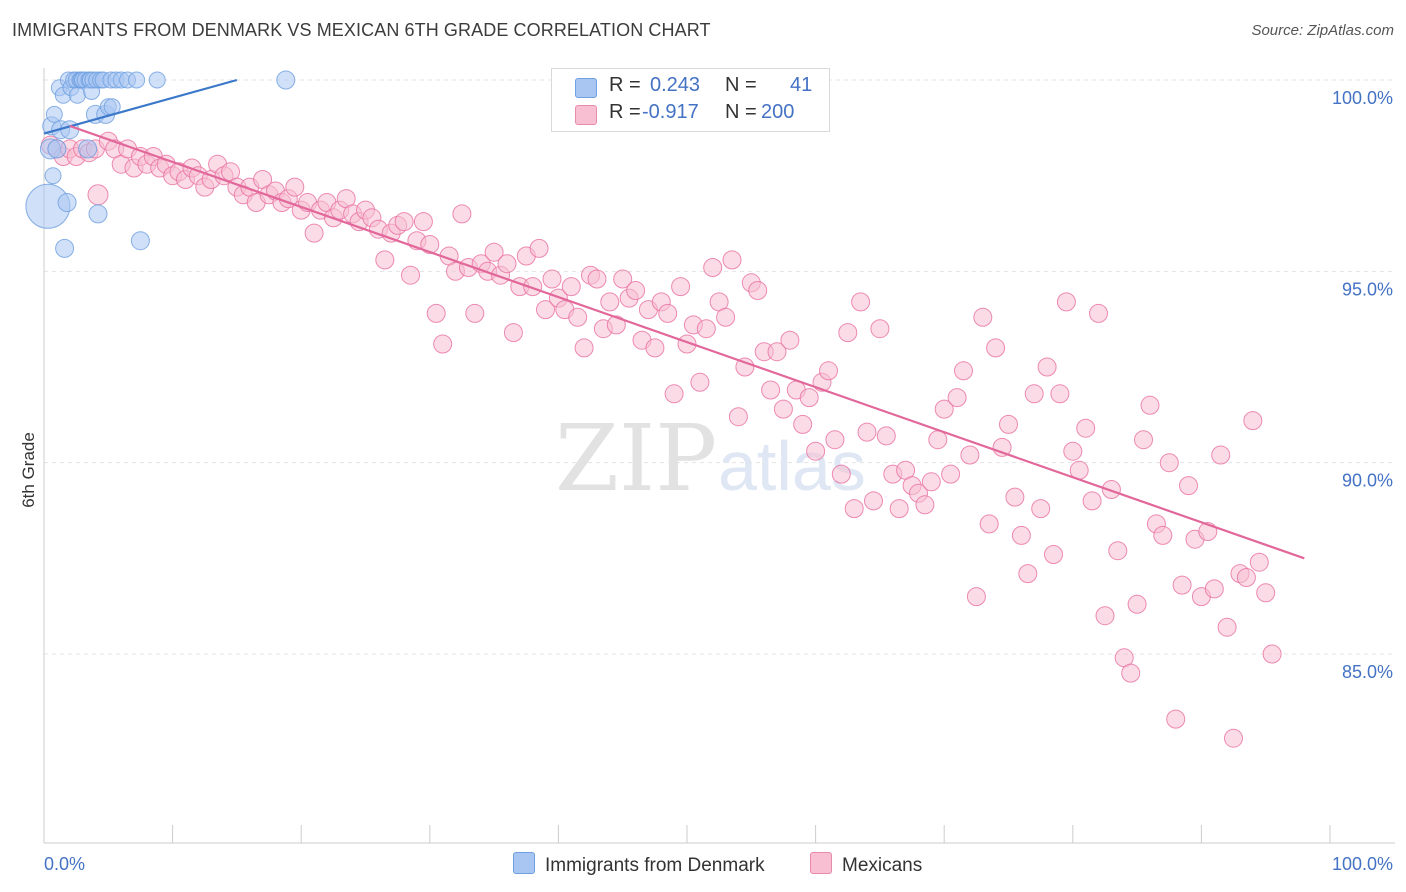 This screenshot has width=1406, height=892. What do you see at coordinates (655, 865) in the screenshot?
I see `legend-label-denmark: Immigrants from Denmark` at bounding box center [655, 865].